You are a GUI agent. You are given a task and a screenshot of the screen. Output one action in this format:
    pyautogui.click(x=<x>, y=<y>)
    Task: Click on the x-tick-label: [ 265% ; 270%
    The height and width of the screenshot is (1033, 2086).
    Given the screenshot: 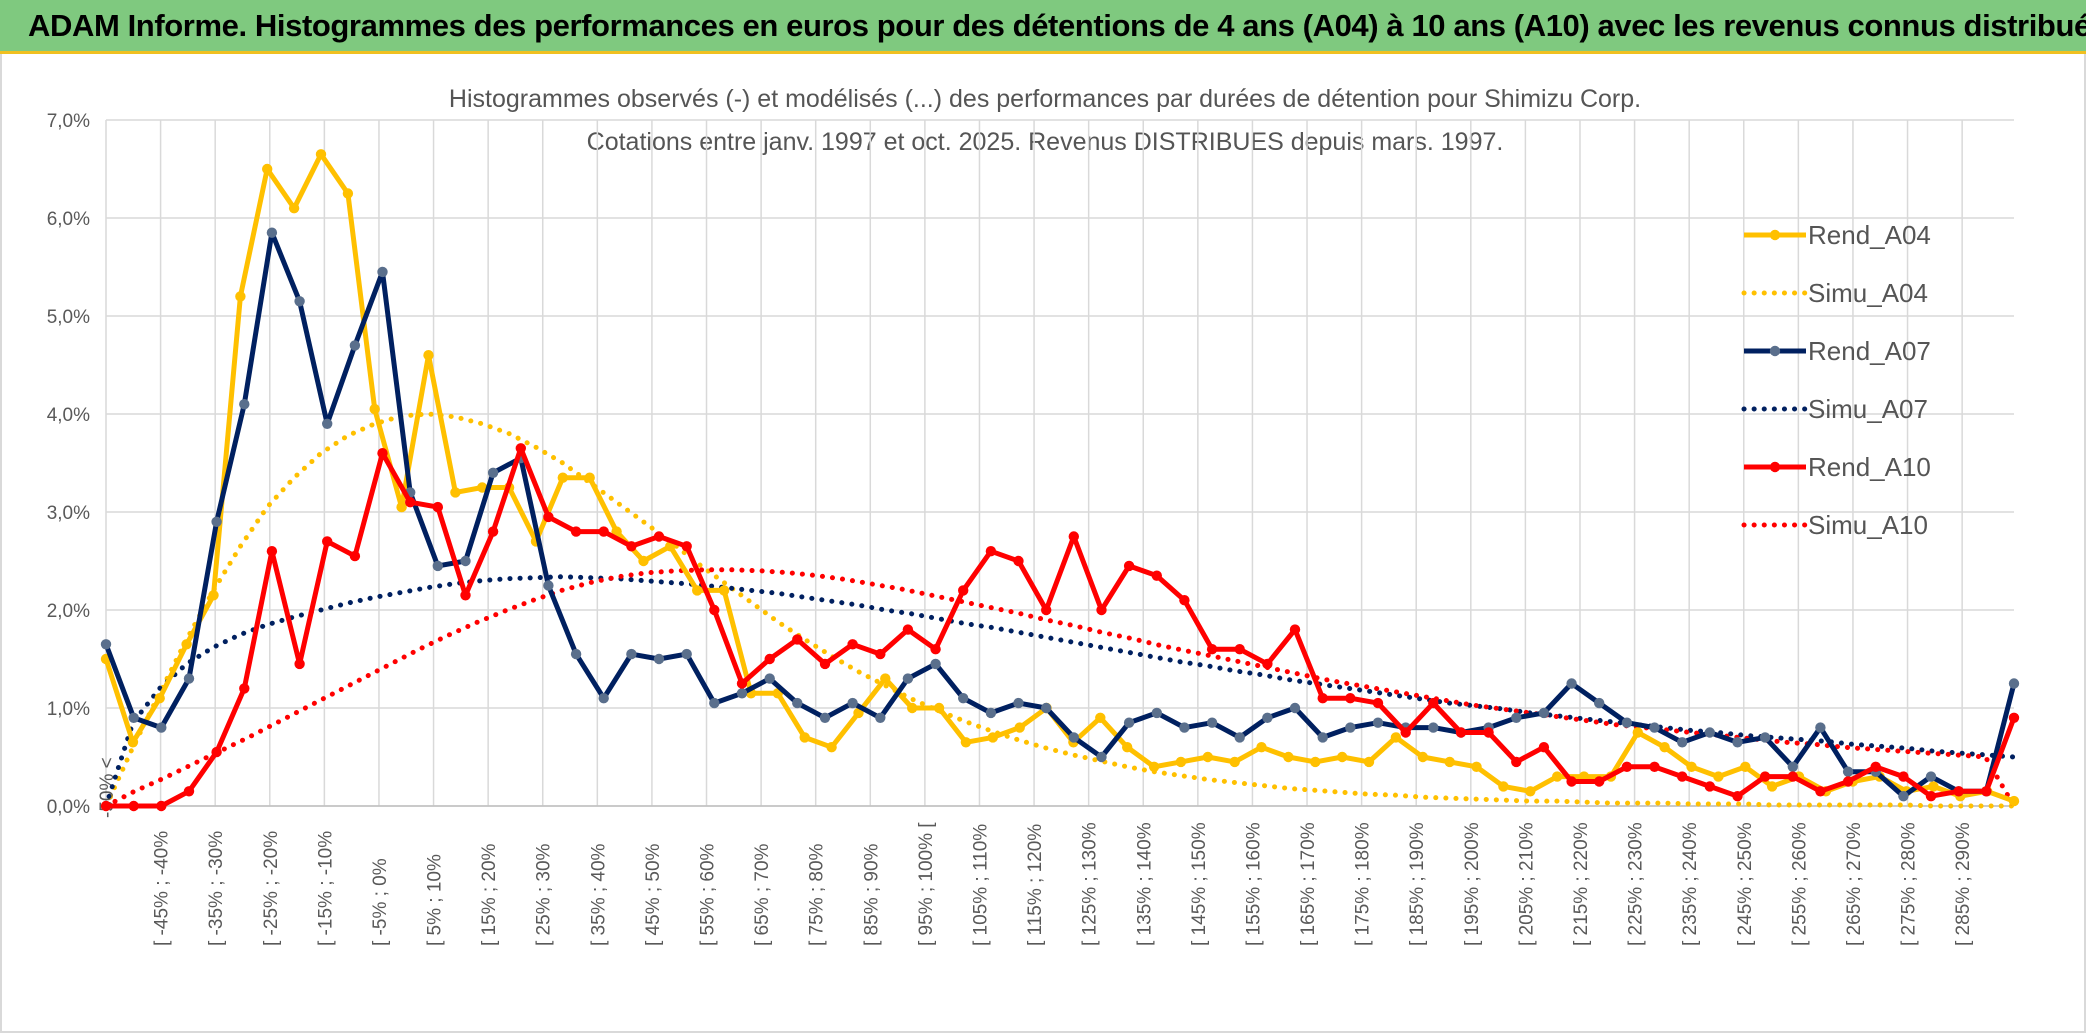 What is the action you would take?
    pyautogui.click(x=1854, y=884)
    